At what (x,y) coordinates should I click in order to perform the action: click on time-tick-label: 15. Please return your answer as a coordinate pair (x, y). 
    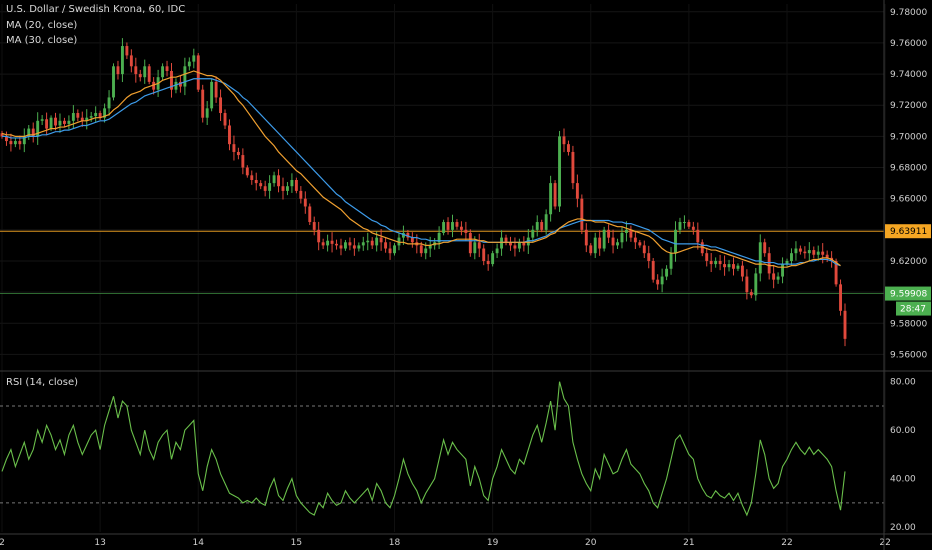
    Looking at the image, I should click on (296, 543).